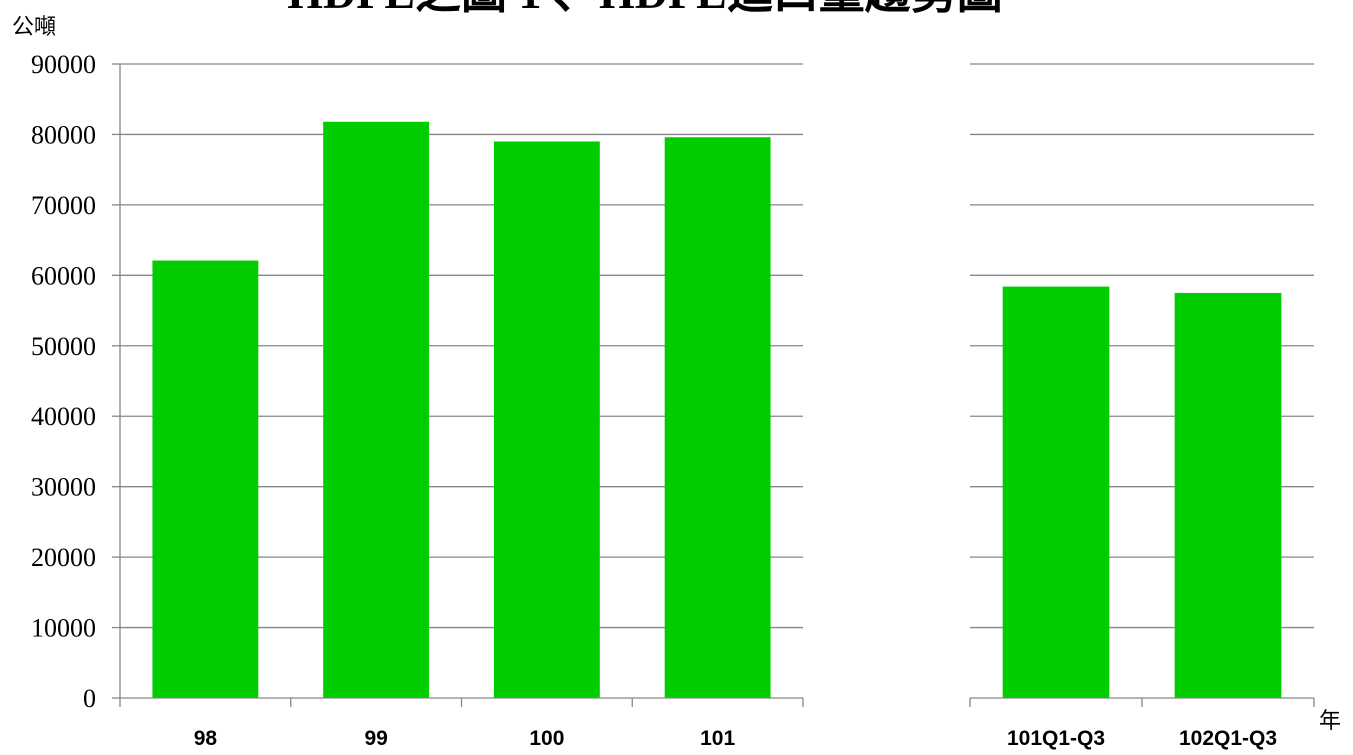  I want to click on x-tick-label: 99, so click(375, 738).